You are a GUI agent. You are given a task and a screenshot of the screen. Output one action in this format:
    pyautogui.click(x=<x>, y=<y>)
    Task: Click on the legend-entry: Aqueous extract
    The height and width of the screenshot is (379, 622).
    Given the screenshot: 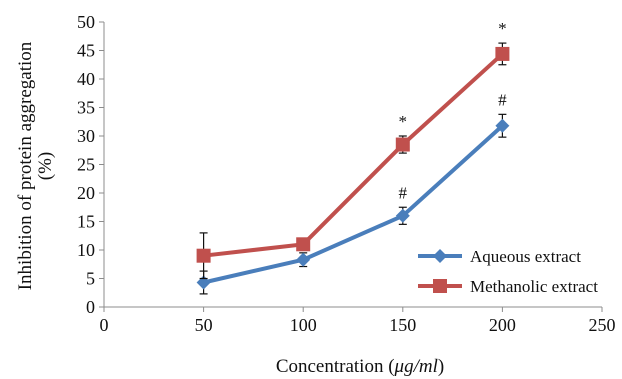 What is the action you would take?
    pyautogui.click(x=499, y=256)
    